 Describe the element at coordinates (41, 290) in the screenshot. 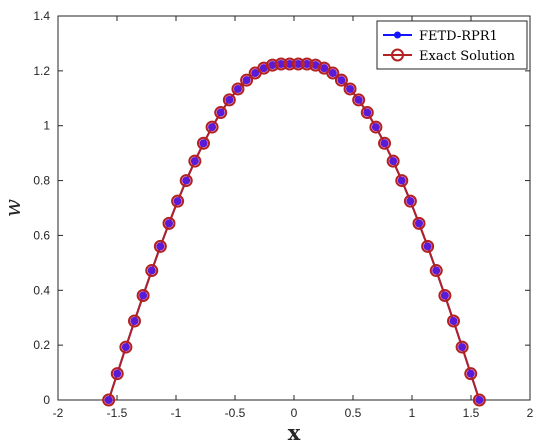

I see `y-tick-label: 0.4` at that location.